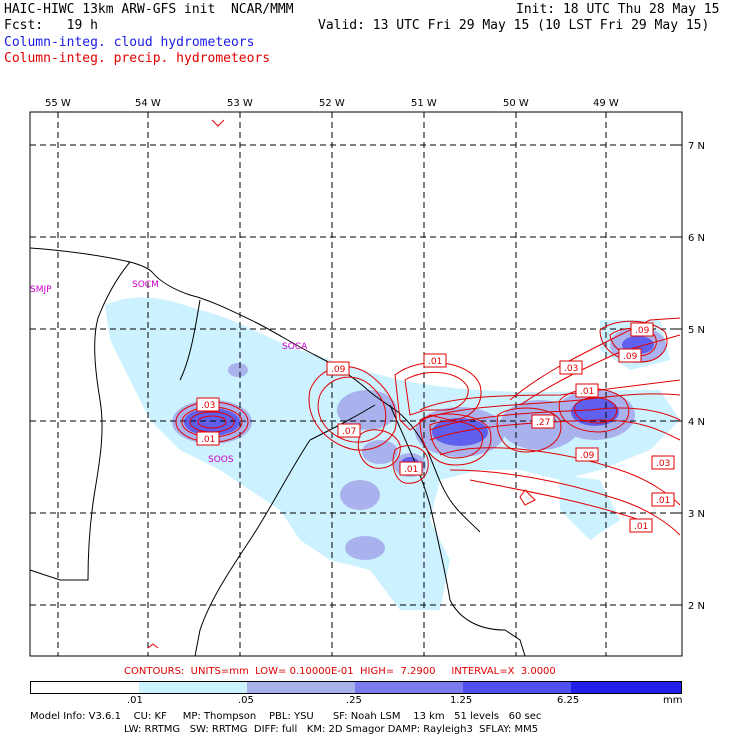  I want to click on lon-label: 50 W, so click(516, 103).